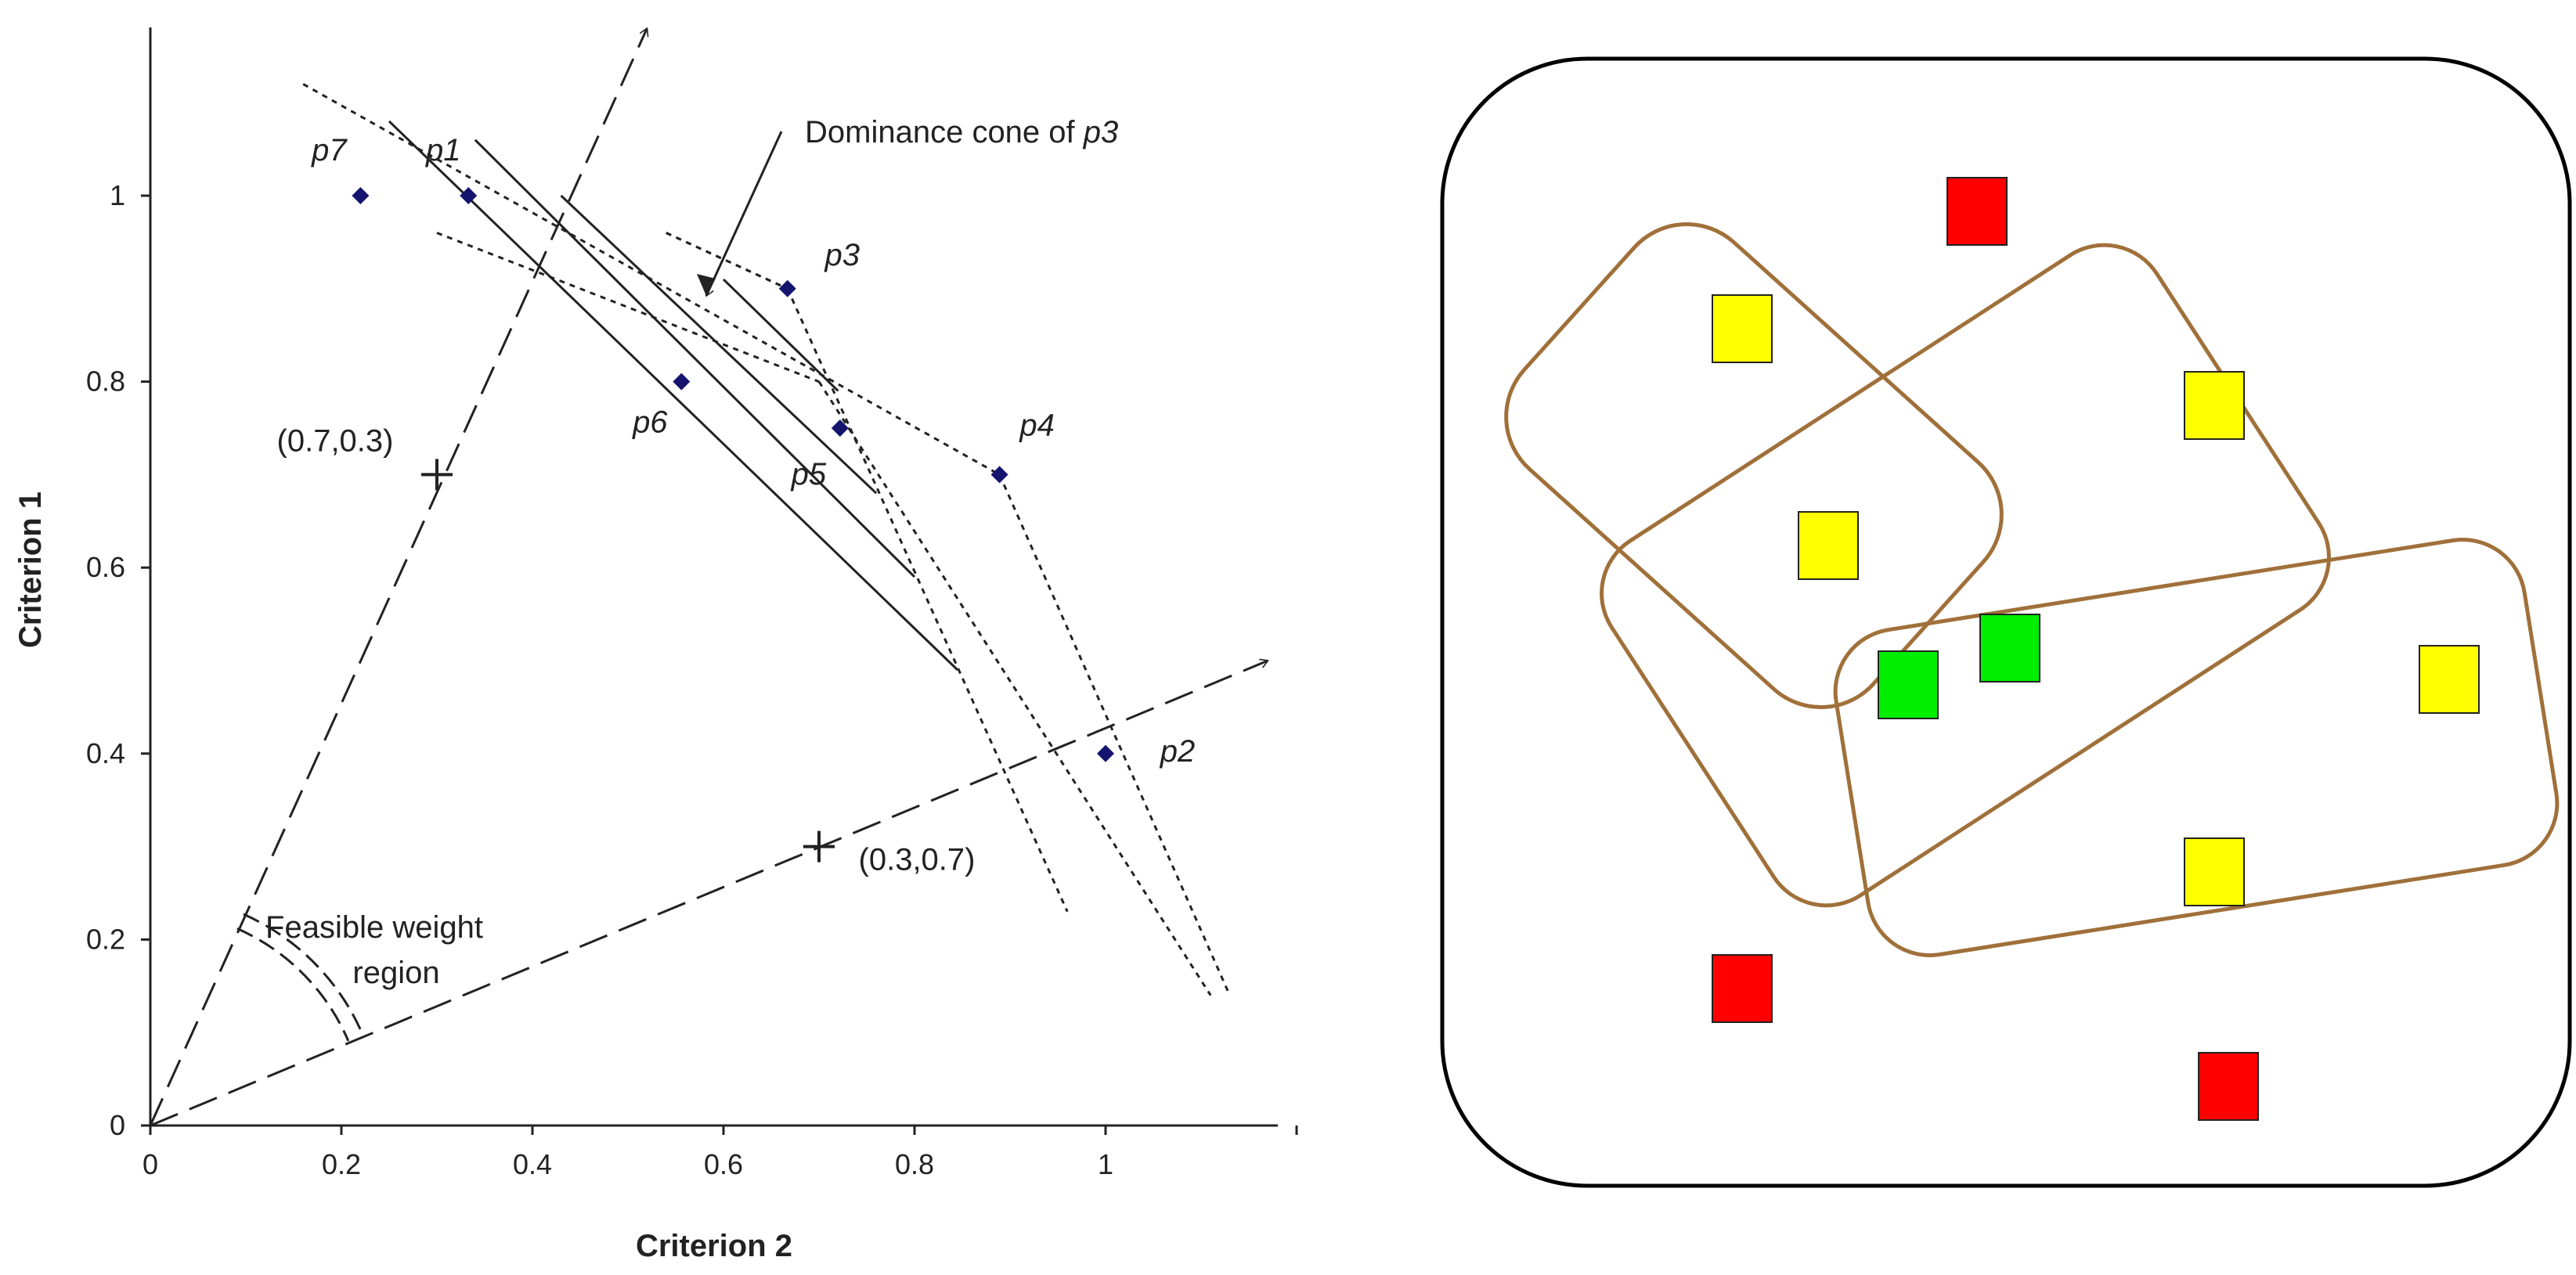 The image size is (2576, 1275). I want to click on y-tick-label: 0.8, so click(106, 382).